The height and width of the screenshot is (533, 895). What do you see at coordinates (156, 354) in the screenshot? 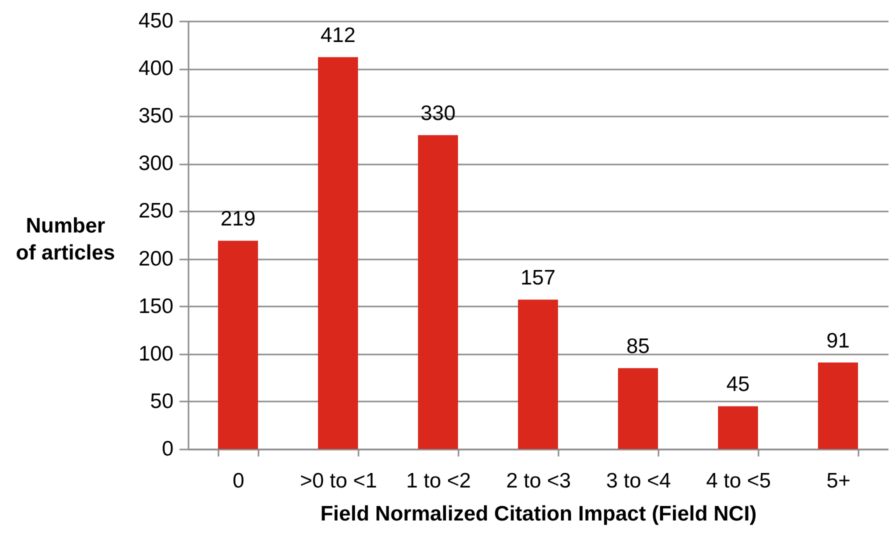
I see `y-tick-label: 100` at bounding box center [156, 354].